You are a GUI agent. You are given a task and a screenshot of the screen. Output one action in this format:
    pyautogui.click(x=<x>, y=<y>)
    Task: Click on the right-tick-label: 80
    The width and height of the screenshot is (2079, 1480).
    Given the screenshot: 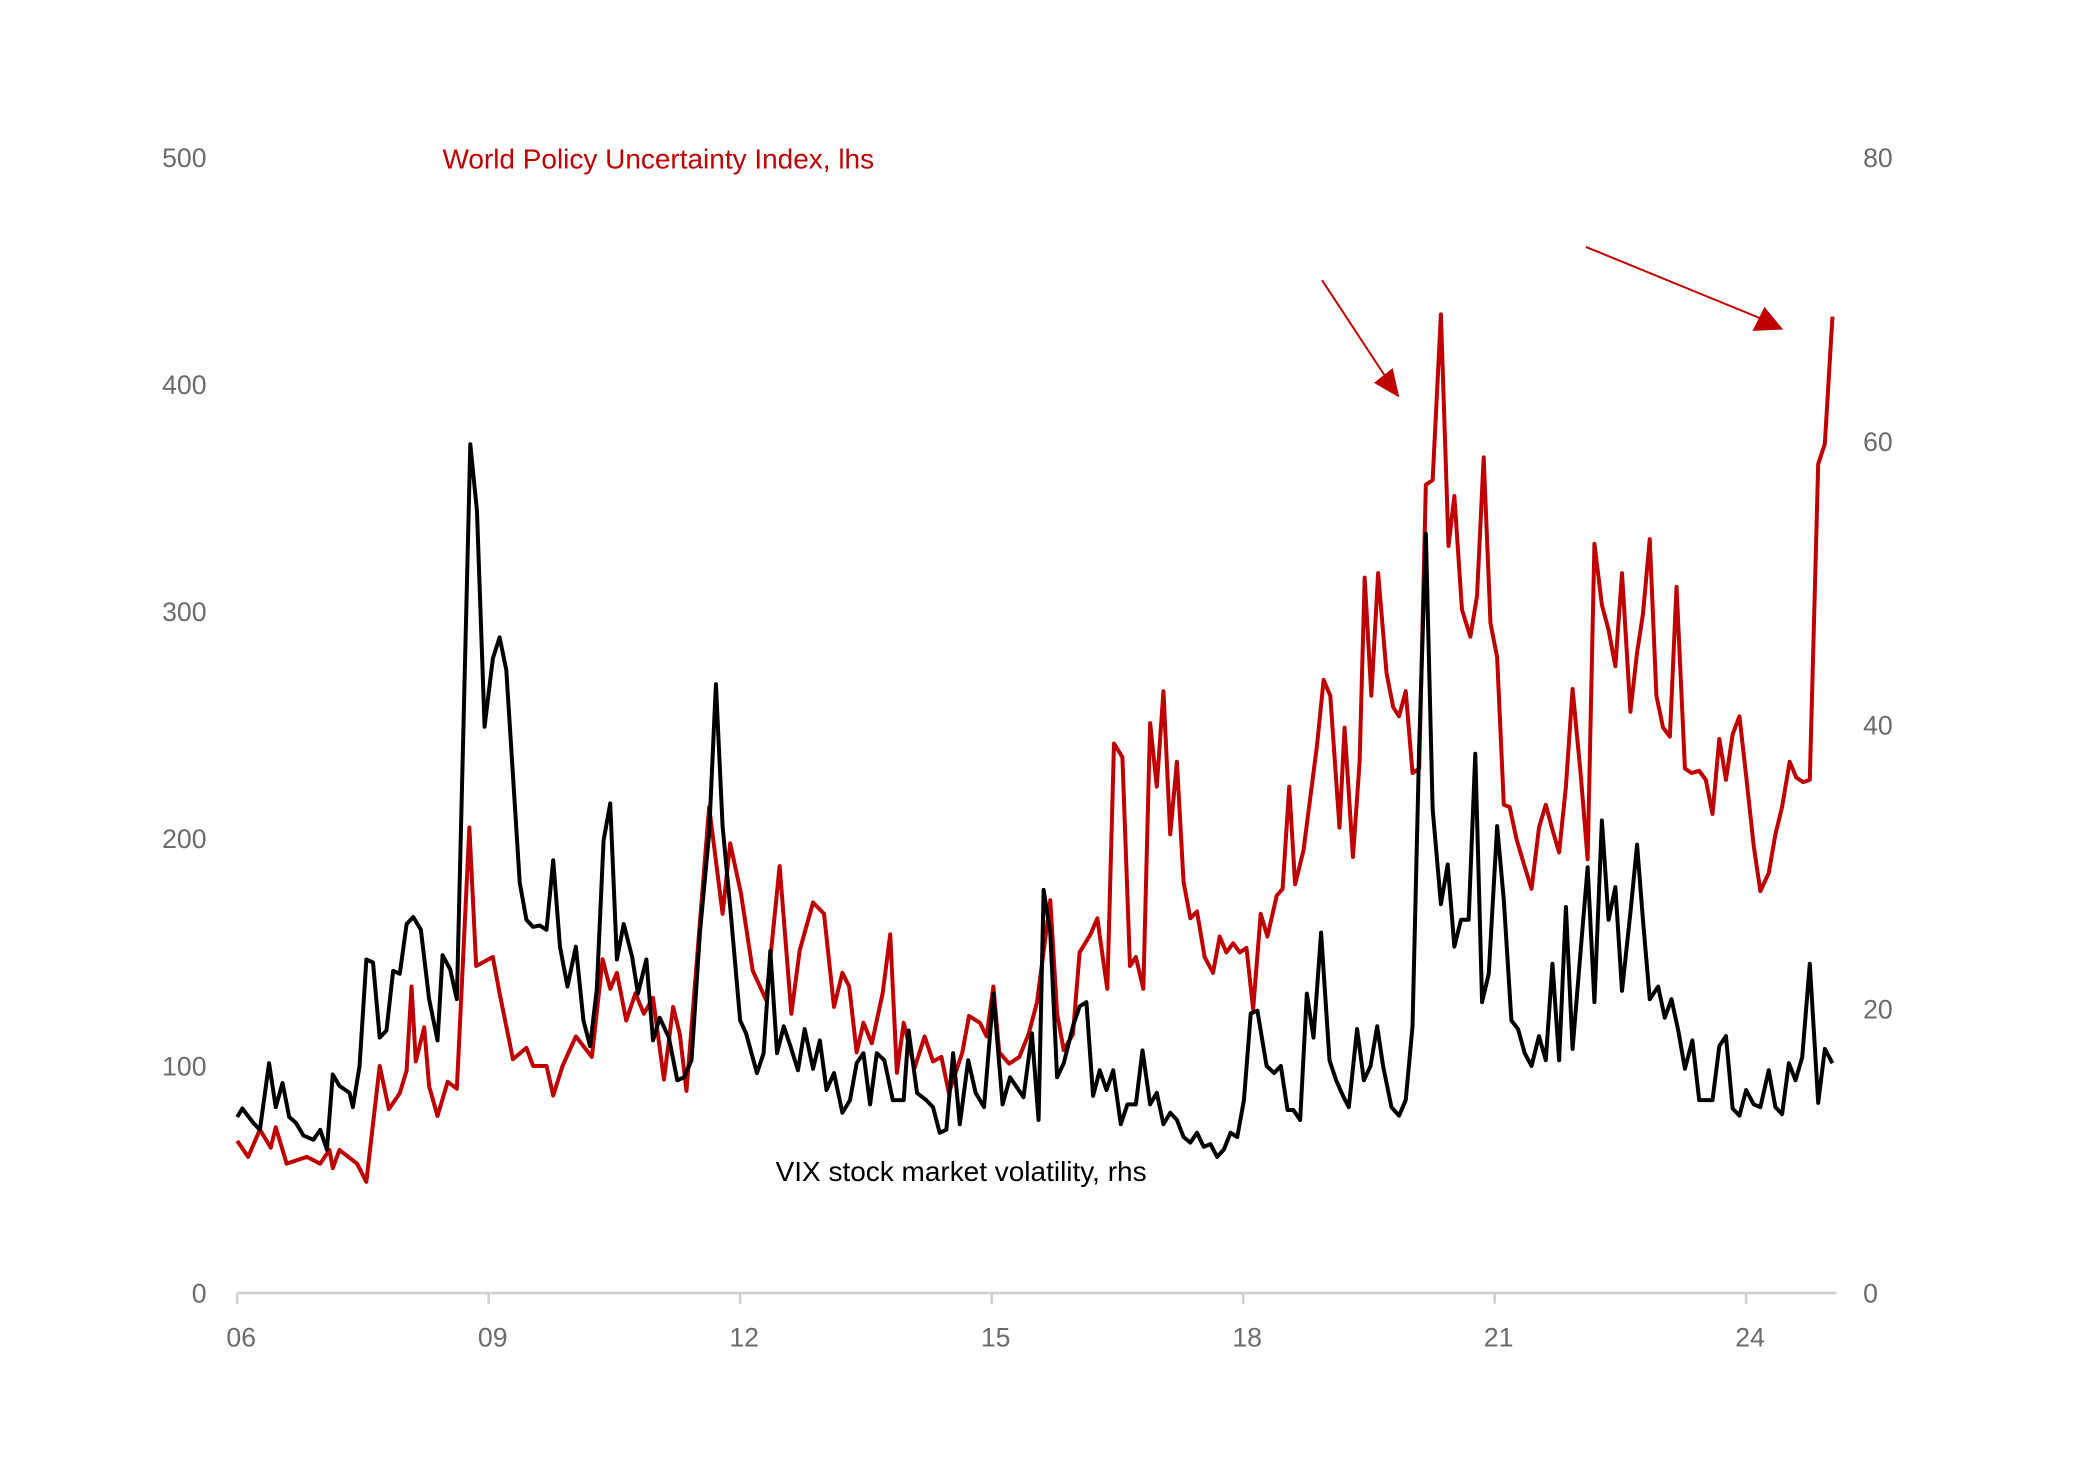 What is the action you would take?
    pyautogui.click(x=1878, y=158)
    